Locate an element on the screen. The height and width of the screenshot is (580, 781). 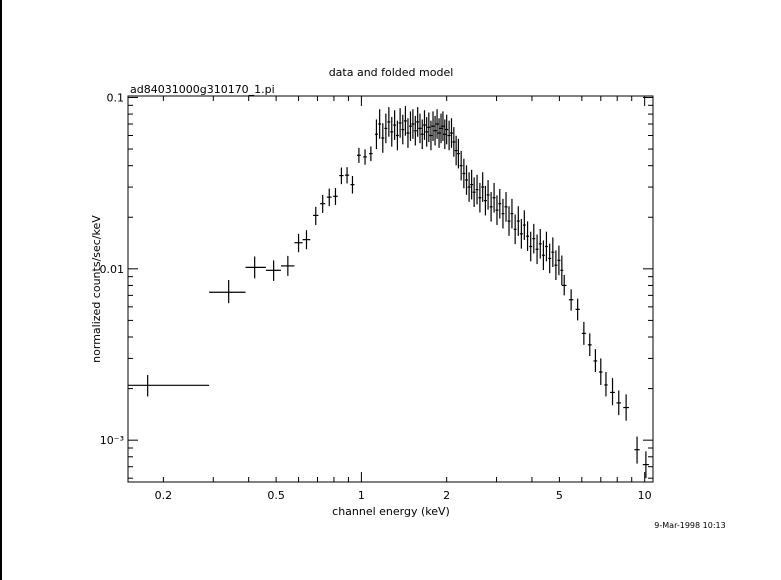
y-tick-labels: 0.1 0.01 10⁻³ is located at coordinates (112, 269).